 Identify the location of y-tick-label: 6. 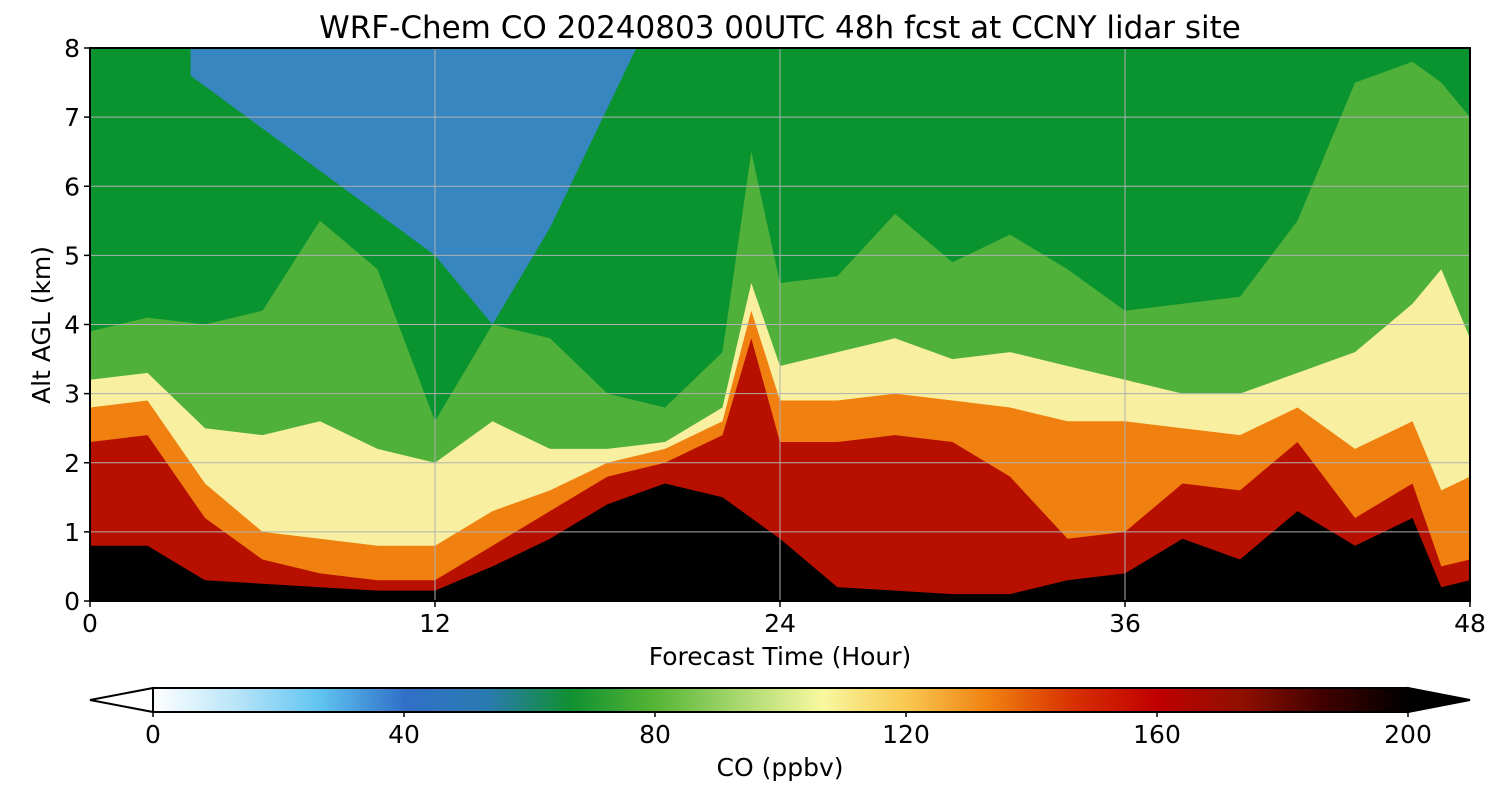
(72, 186).